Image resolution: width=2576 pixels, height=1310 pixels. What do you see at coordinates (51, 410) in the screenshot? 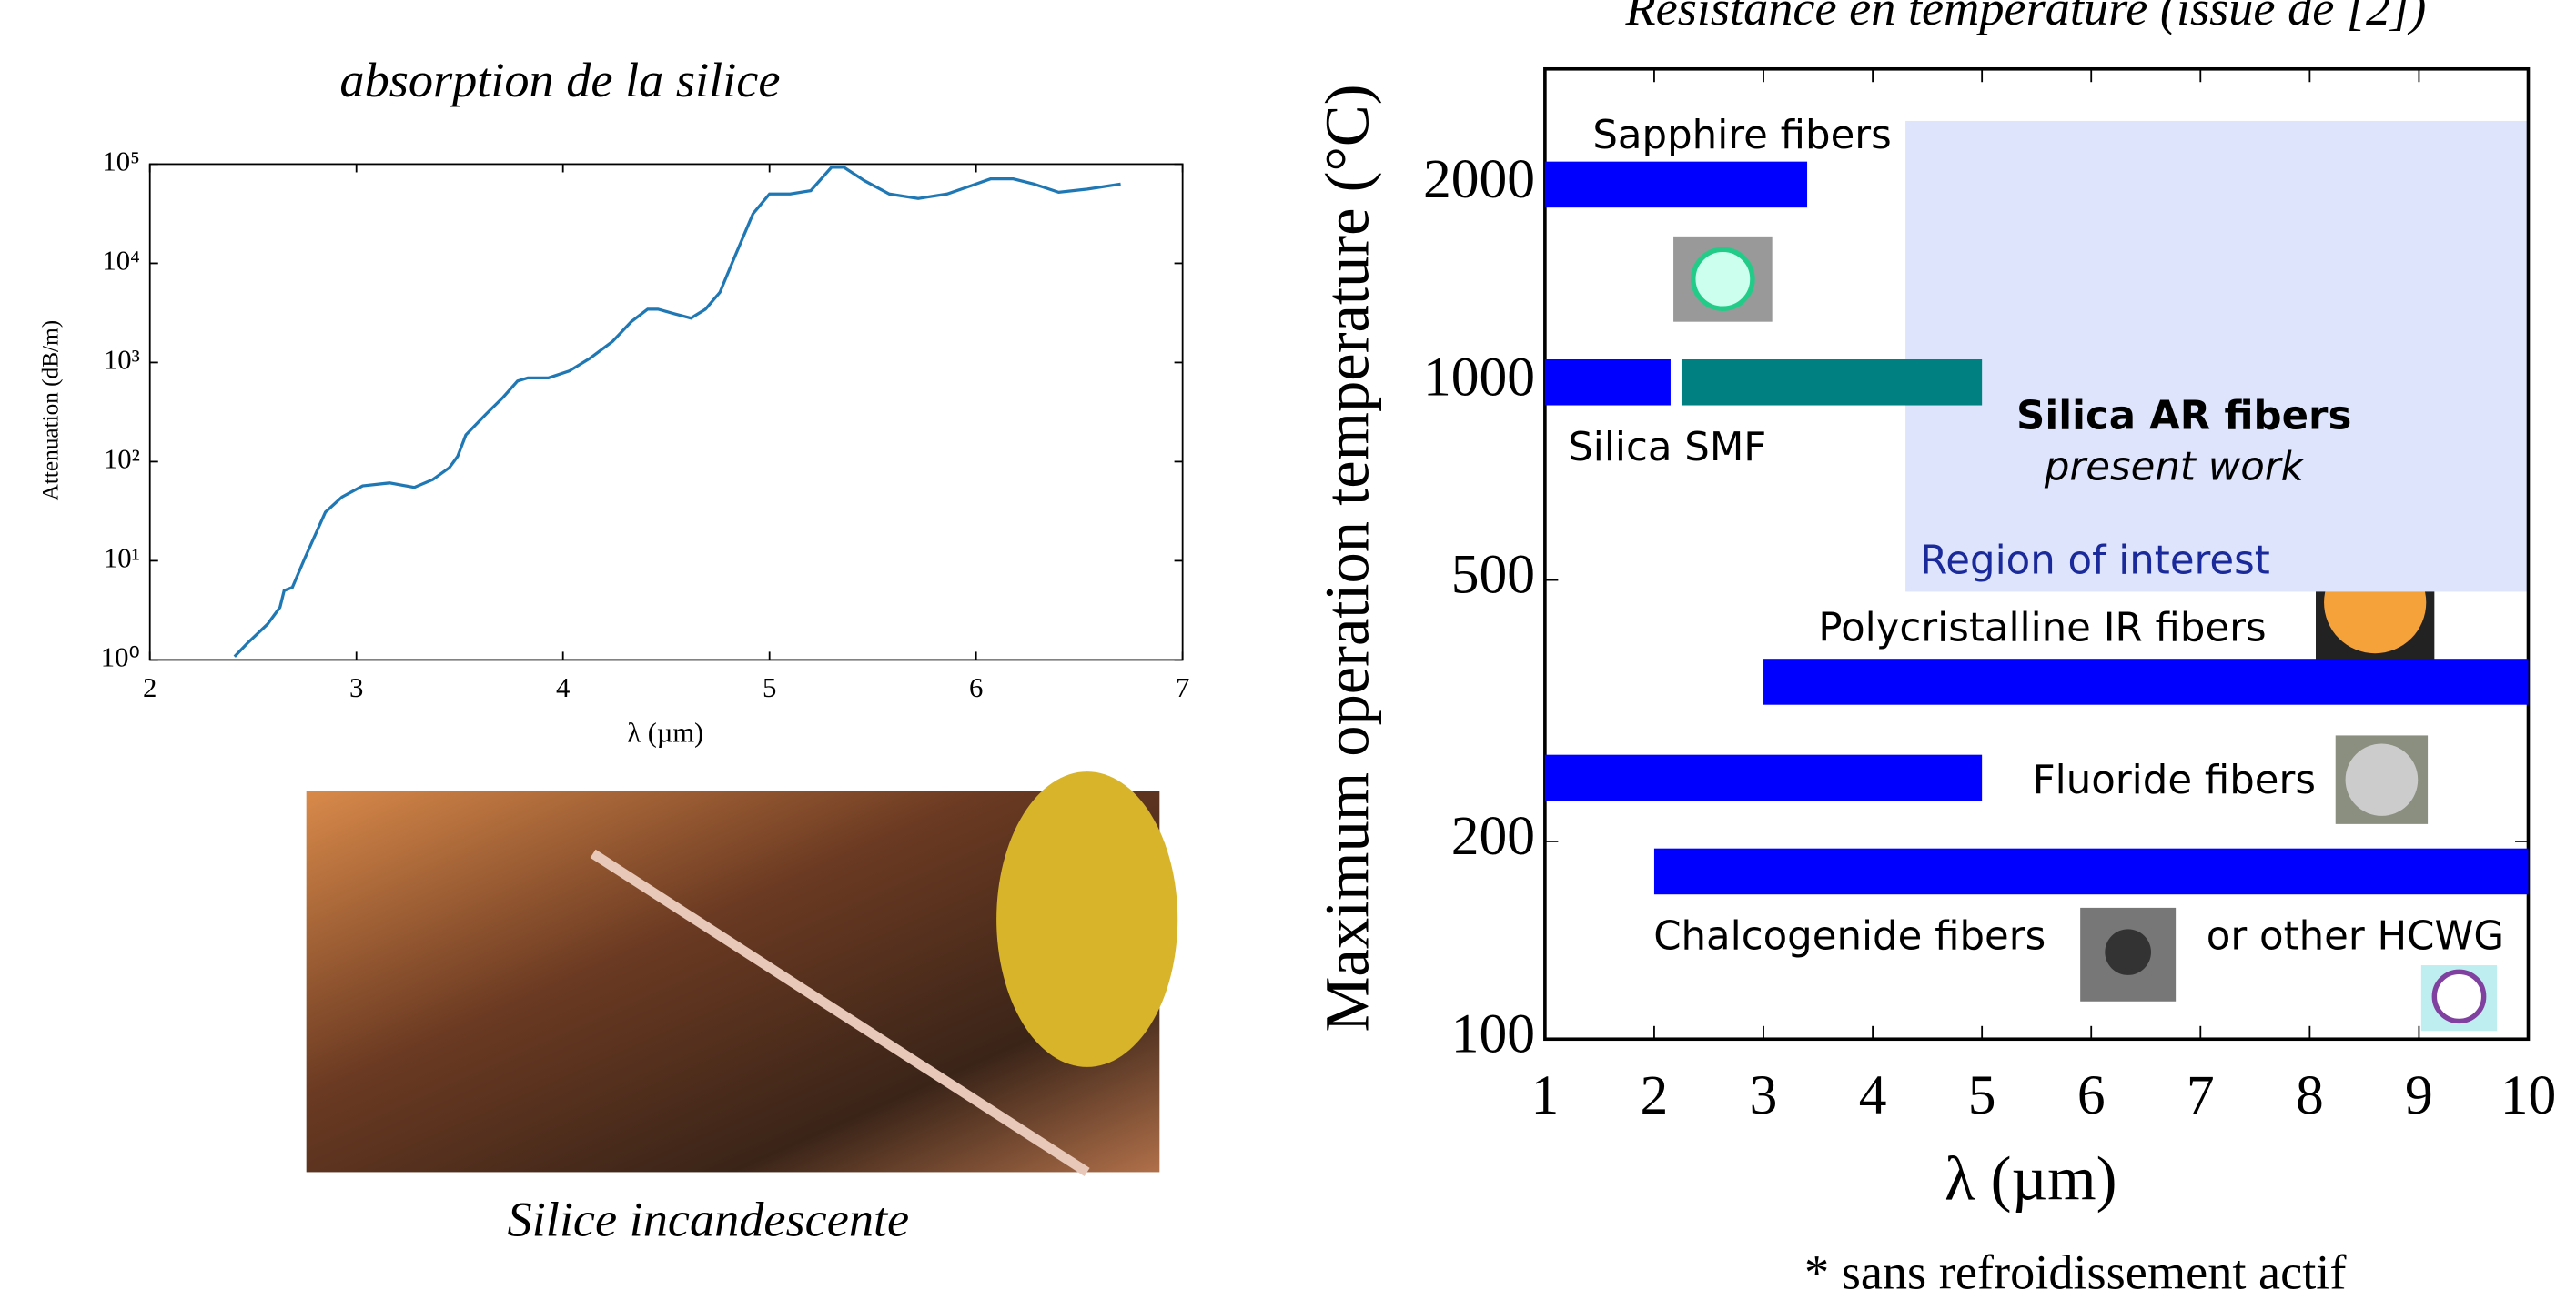
I see `y-axis-label: Attenuation (dB/m)` at bounding box center [51, 410].